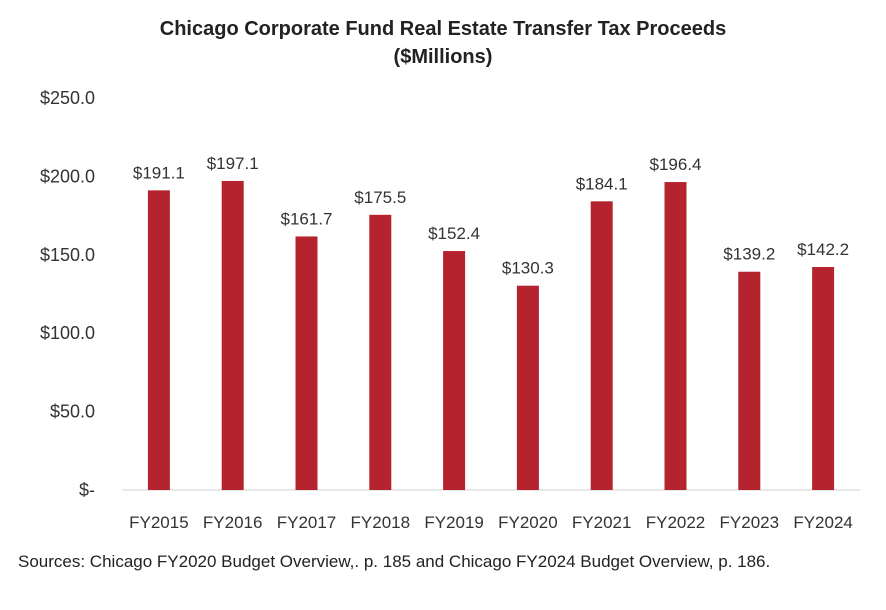  I want to click on y-tick-label: $200.0, so click(67, 176).